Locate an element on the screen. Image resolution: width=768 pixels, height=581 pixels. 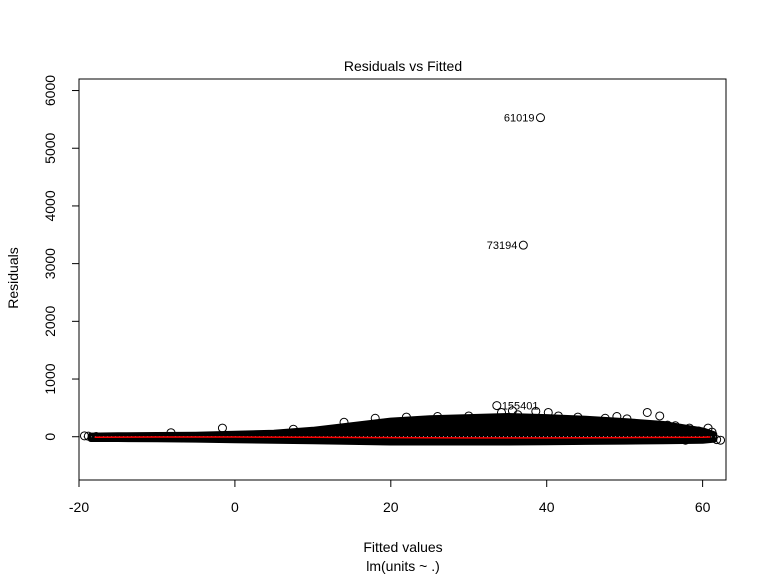
chart-title: Residuals vs Fitted is located at coordinates (403, 66).